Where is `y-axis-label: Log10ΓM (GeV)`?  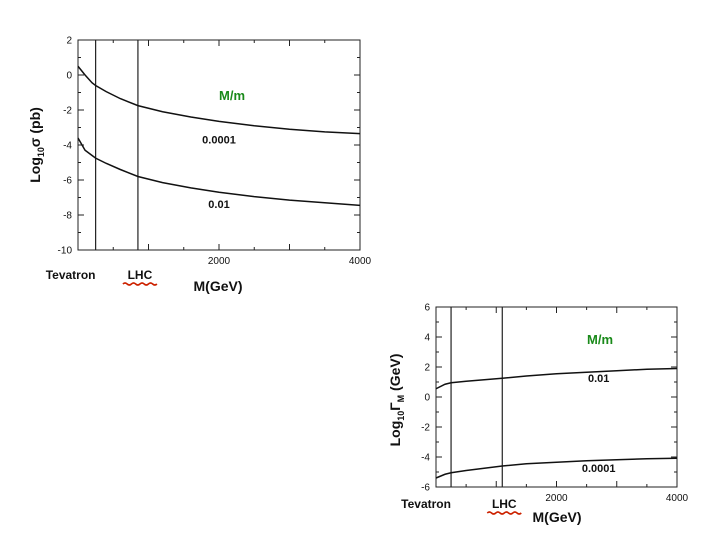
y-axis-label: Log10ΓM (GeV) is located at coordinates (396, 400).